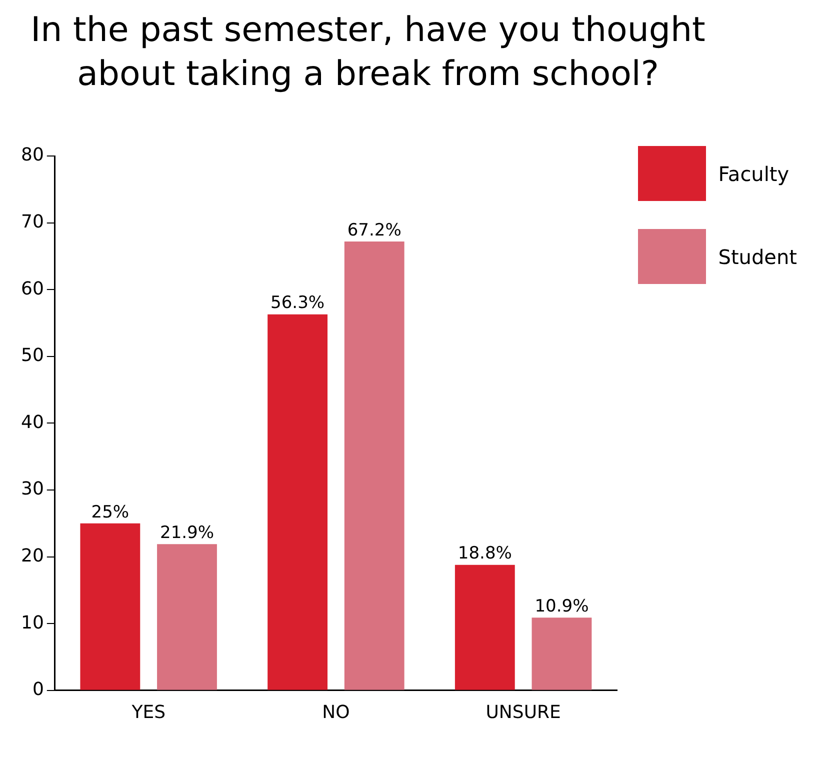 This screenshot has height=761, width=825. What do you see at coordinates (148, 712) in the screenshot?
I see `x-tick-label: YES` at bounding box center [148, 712].